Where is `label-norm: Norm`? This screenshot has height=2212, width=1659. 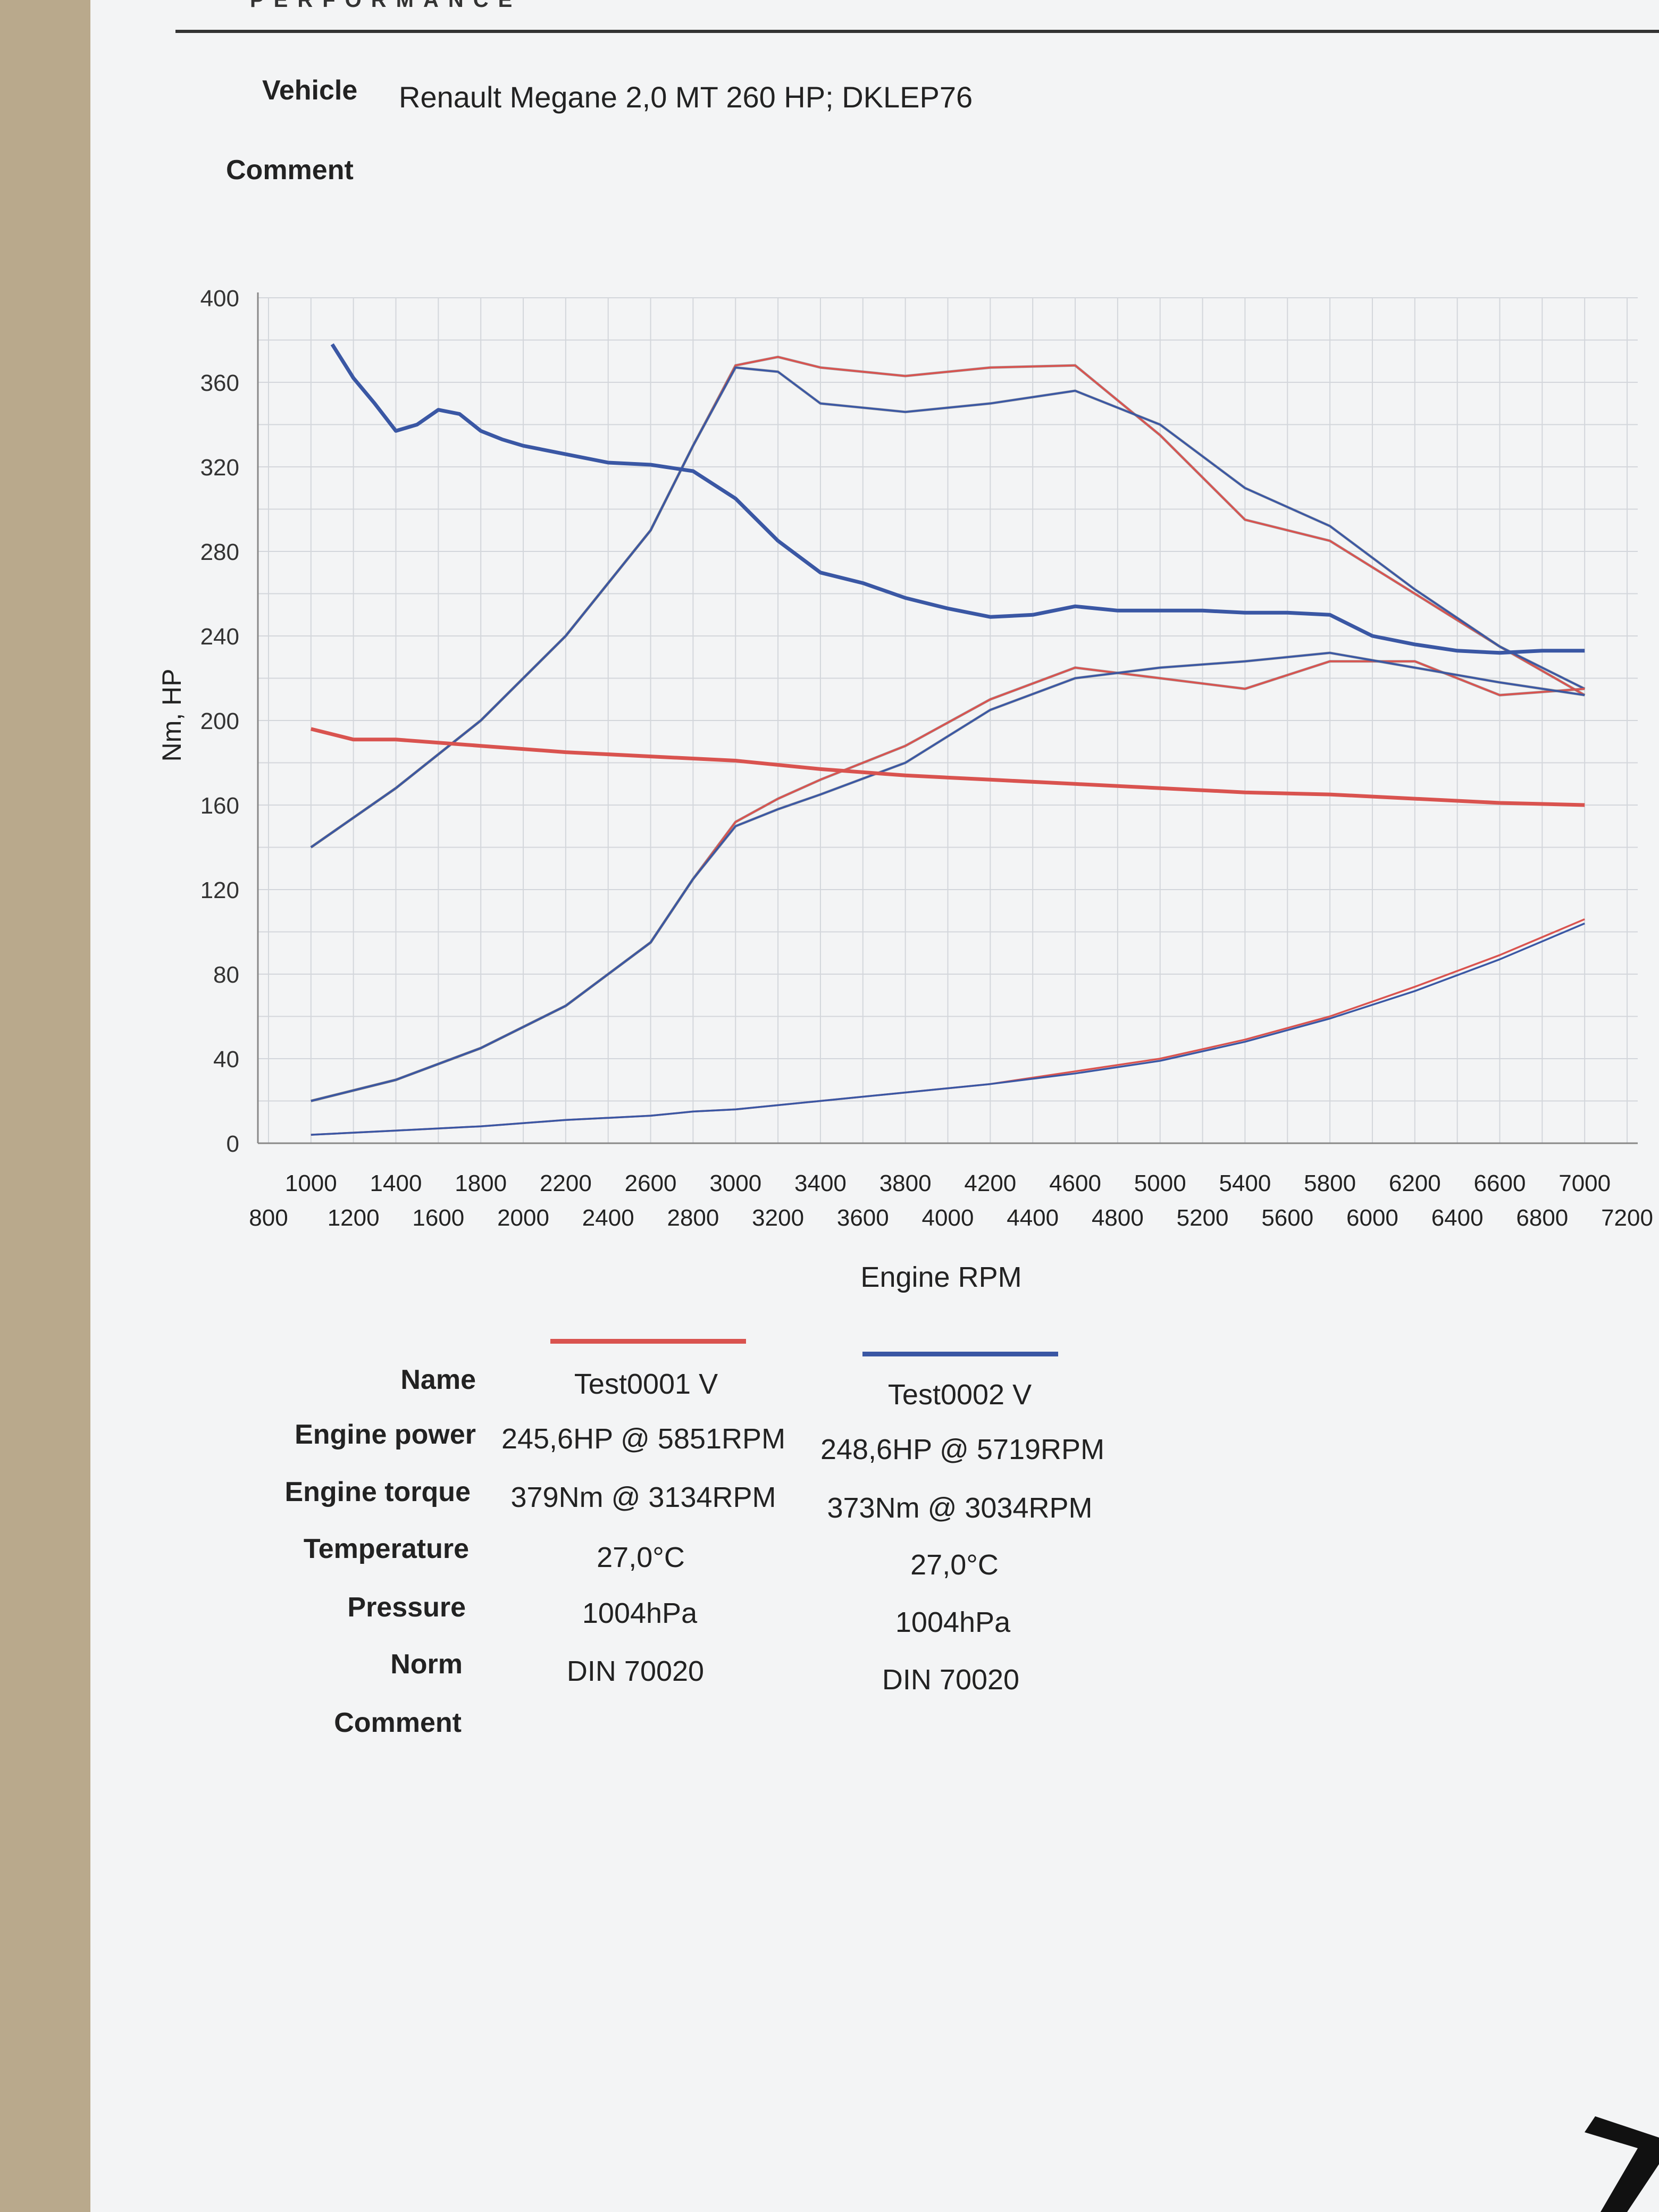
label-norm: Norm is located at coordinates (426, 1664).